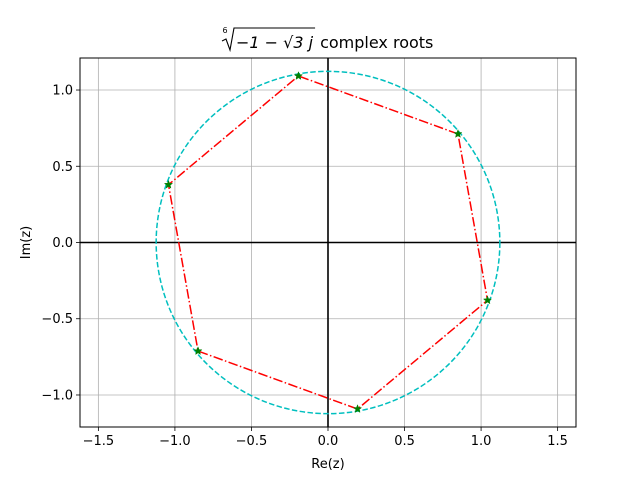 The height and width of the screenshot is (480, 640). What do you see at coordinates (175, 441) in the screenshot?
I see `x-tick-label: −1.0` at bounding box center [175, 441].